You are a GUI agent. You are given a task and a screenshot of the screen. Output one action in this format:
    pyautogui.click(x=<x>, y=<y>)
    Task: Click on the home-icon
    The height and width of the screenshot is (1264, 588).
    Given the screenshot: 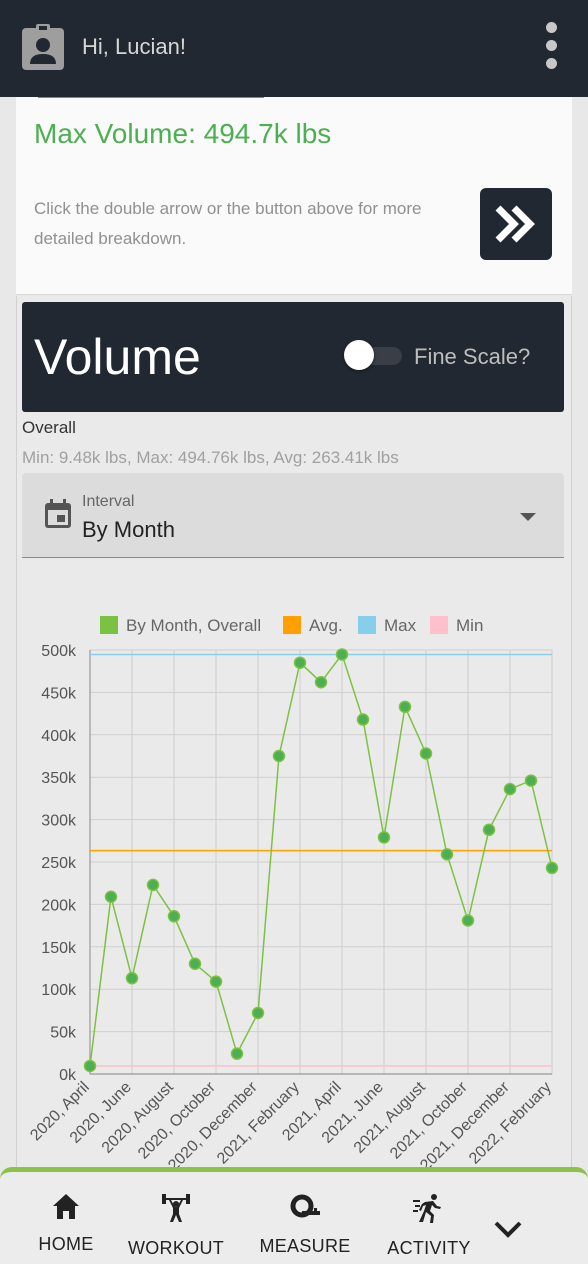 What is the action you would take?
    pyautogui.click(x=66, y=1206)
    